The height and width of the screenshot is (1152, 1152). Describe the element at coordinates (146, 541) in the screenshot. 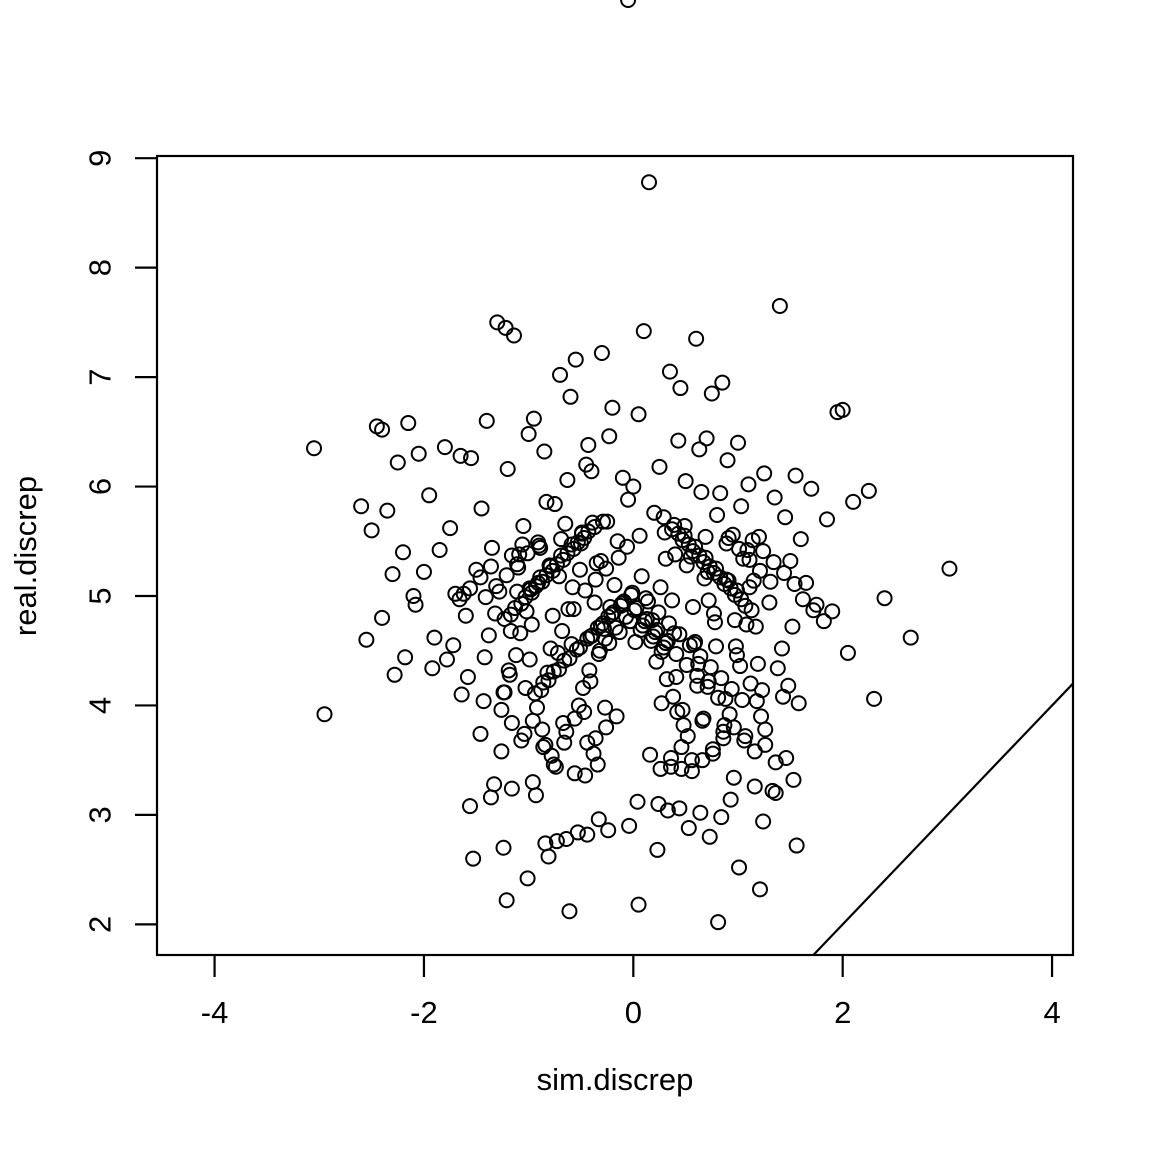

I see `y-axis-ticks` at that location.